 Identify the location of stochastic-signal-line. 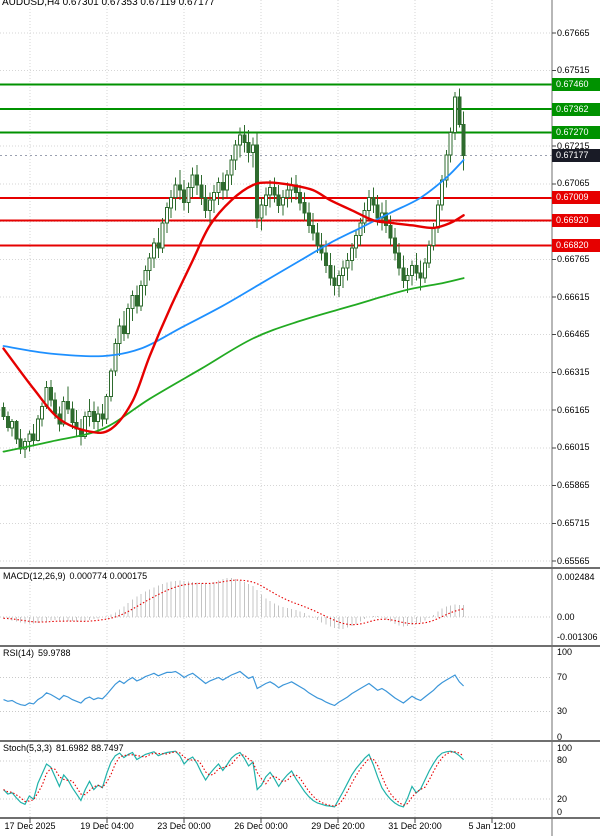
(233, 779).